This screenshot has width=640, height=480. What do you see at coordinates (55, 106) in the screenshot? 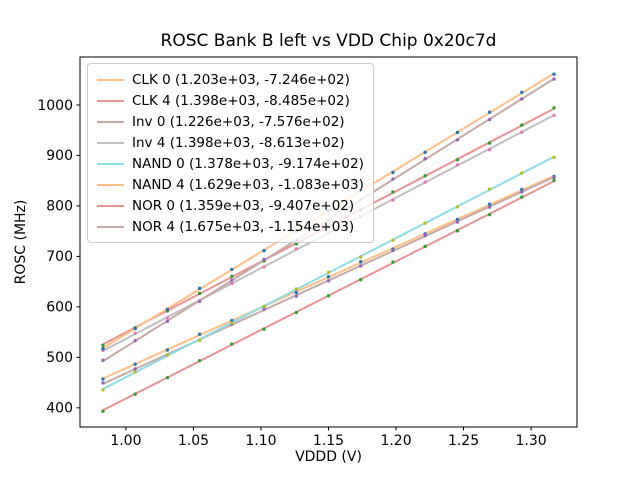
I see `y-tick-label: 1000` at bounding box center [55, 106].